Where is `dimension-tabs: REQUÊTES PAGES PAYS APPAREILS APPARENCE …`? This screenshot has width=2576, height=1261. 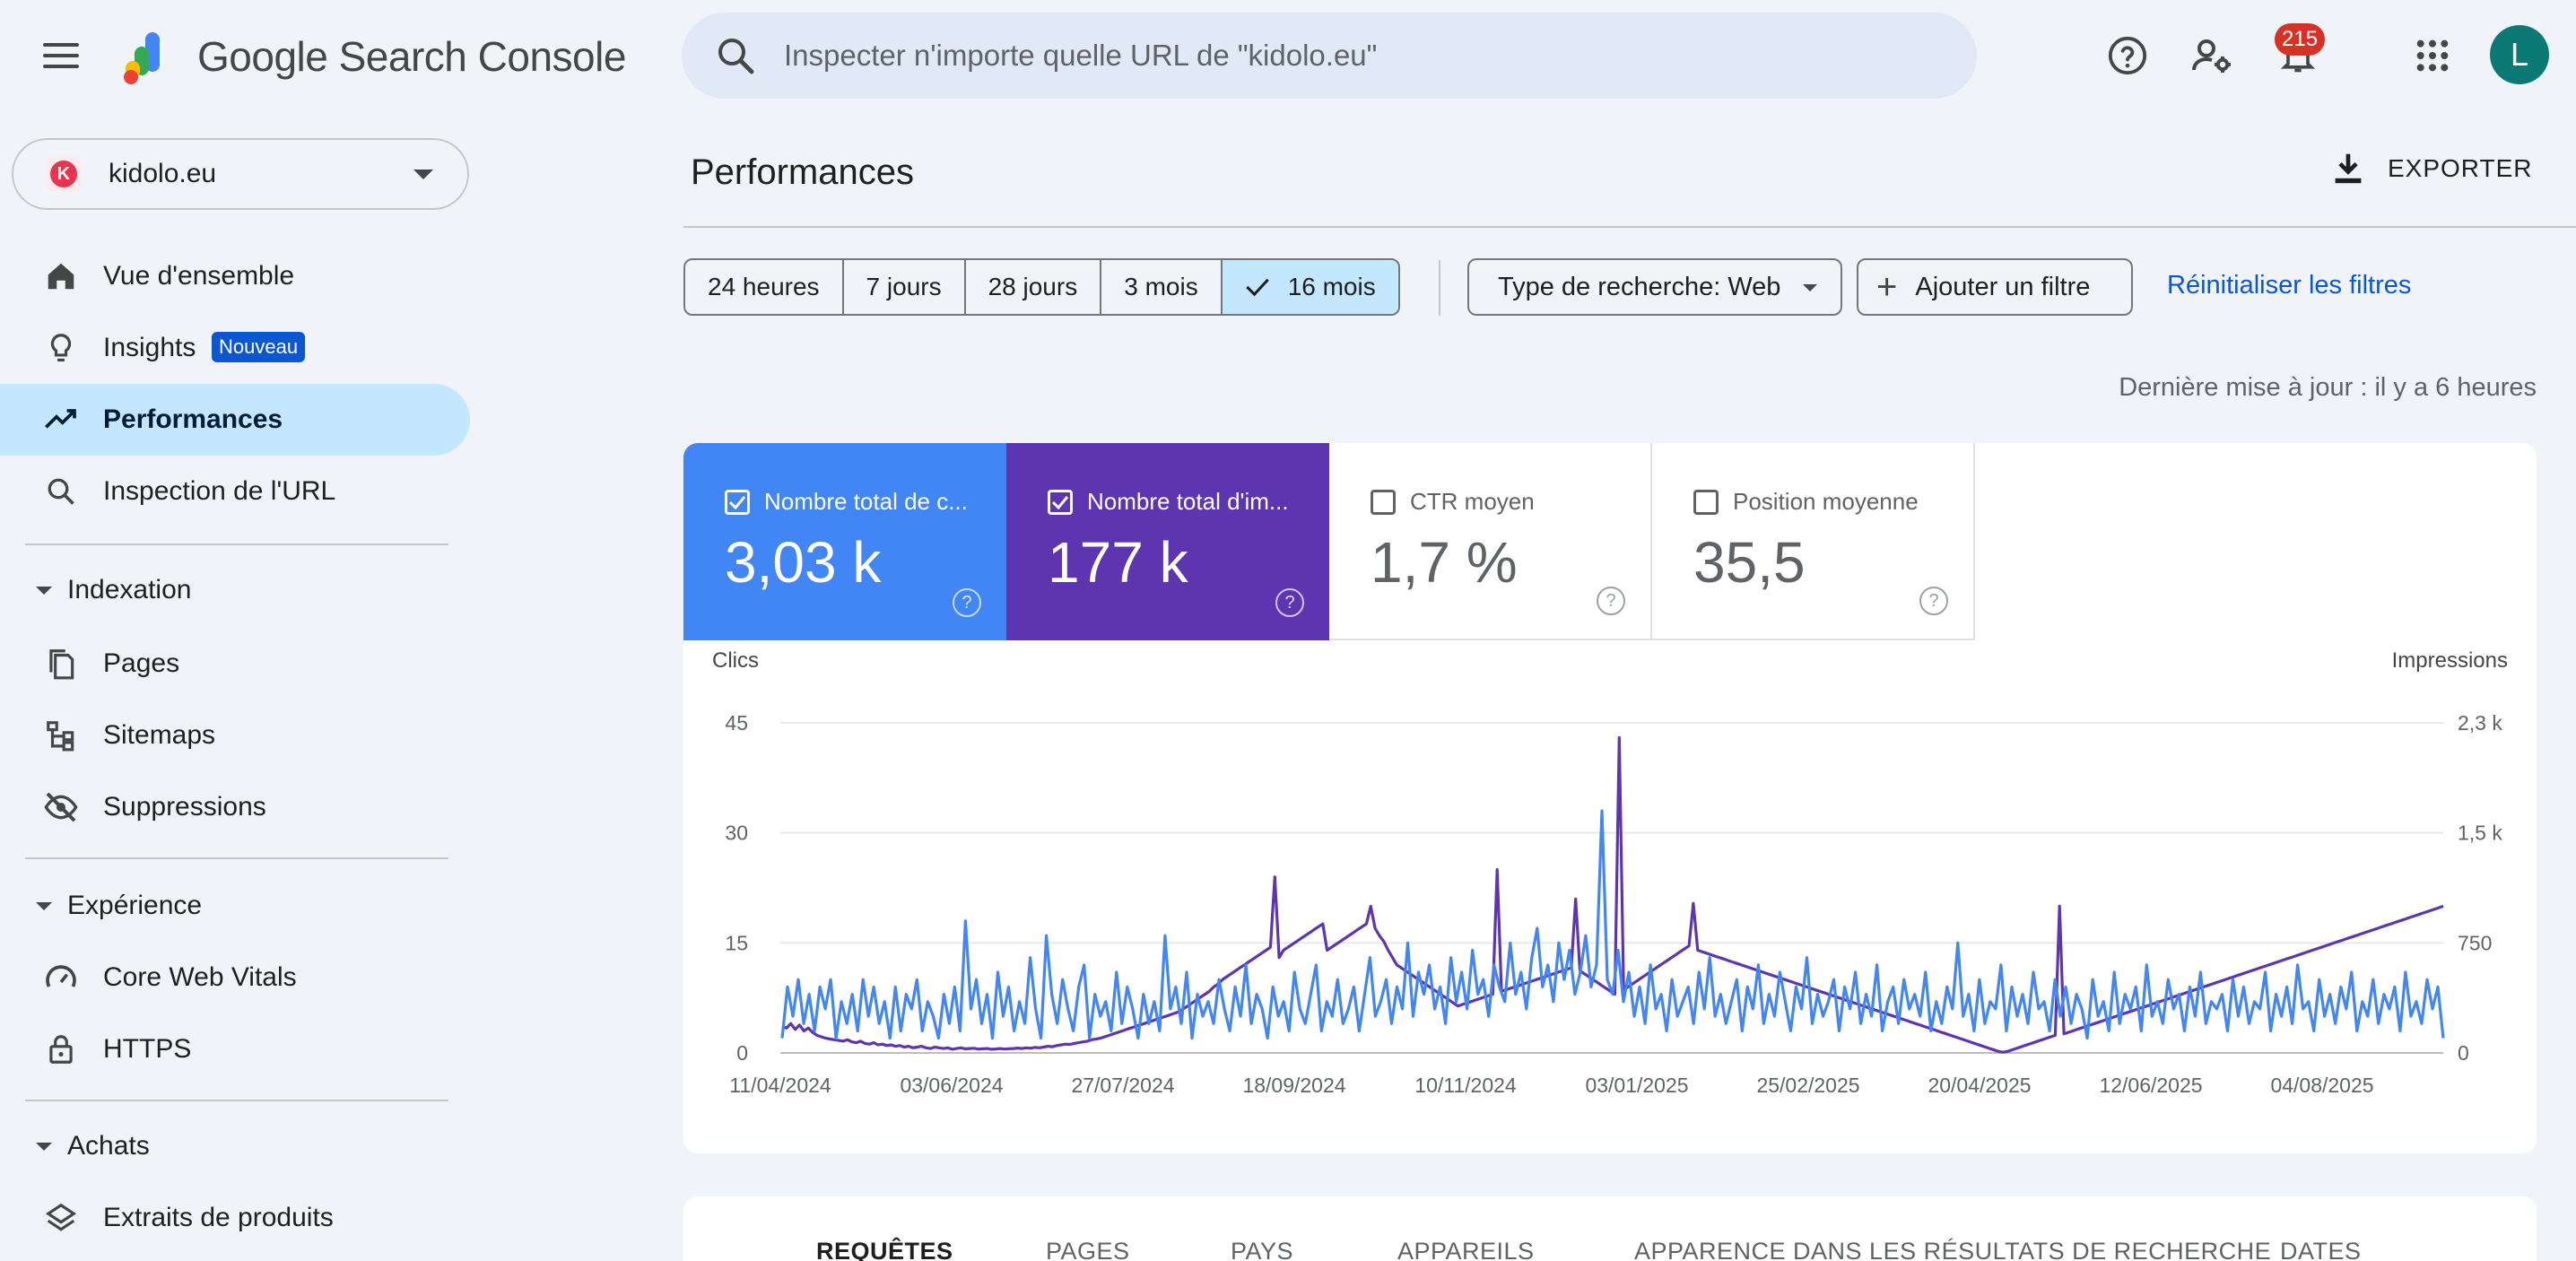 dimension-tabs: REQUÊTES PAGES PAYS APPAREILS APPARENCE … is located at coordinates (1610, 1228).